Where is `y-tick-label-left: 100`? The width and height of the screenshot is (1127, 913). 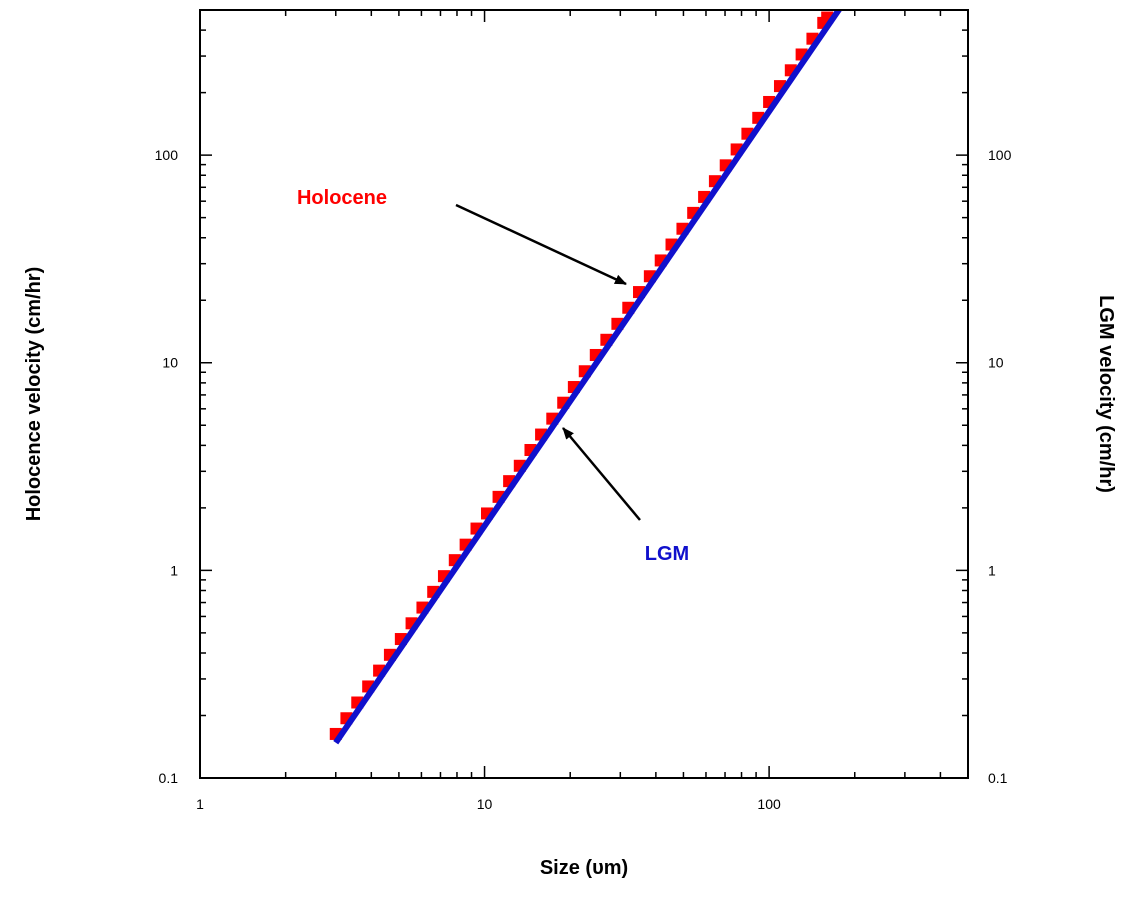
y-tick-label-left: 100 is located at coordinates (167, 155).